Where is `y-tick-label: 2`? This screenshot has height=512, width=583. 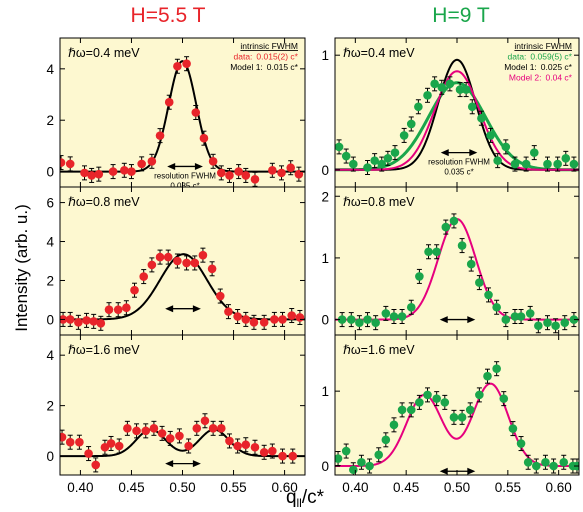 y-tick-label: 2 is located at coordinates (325, 196).